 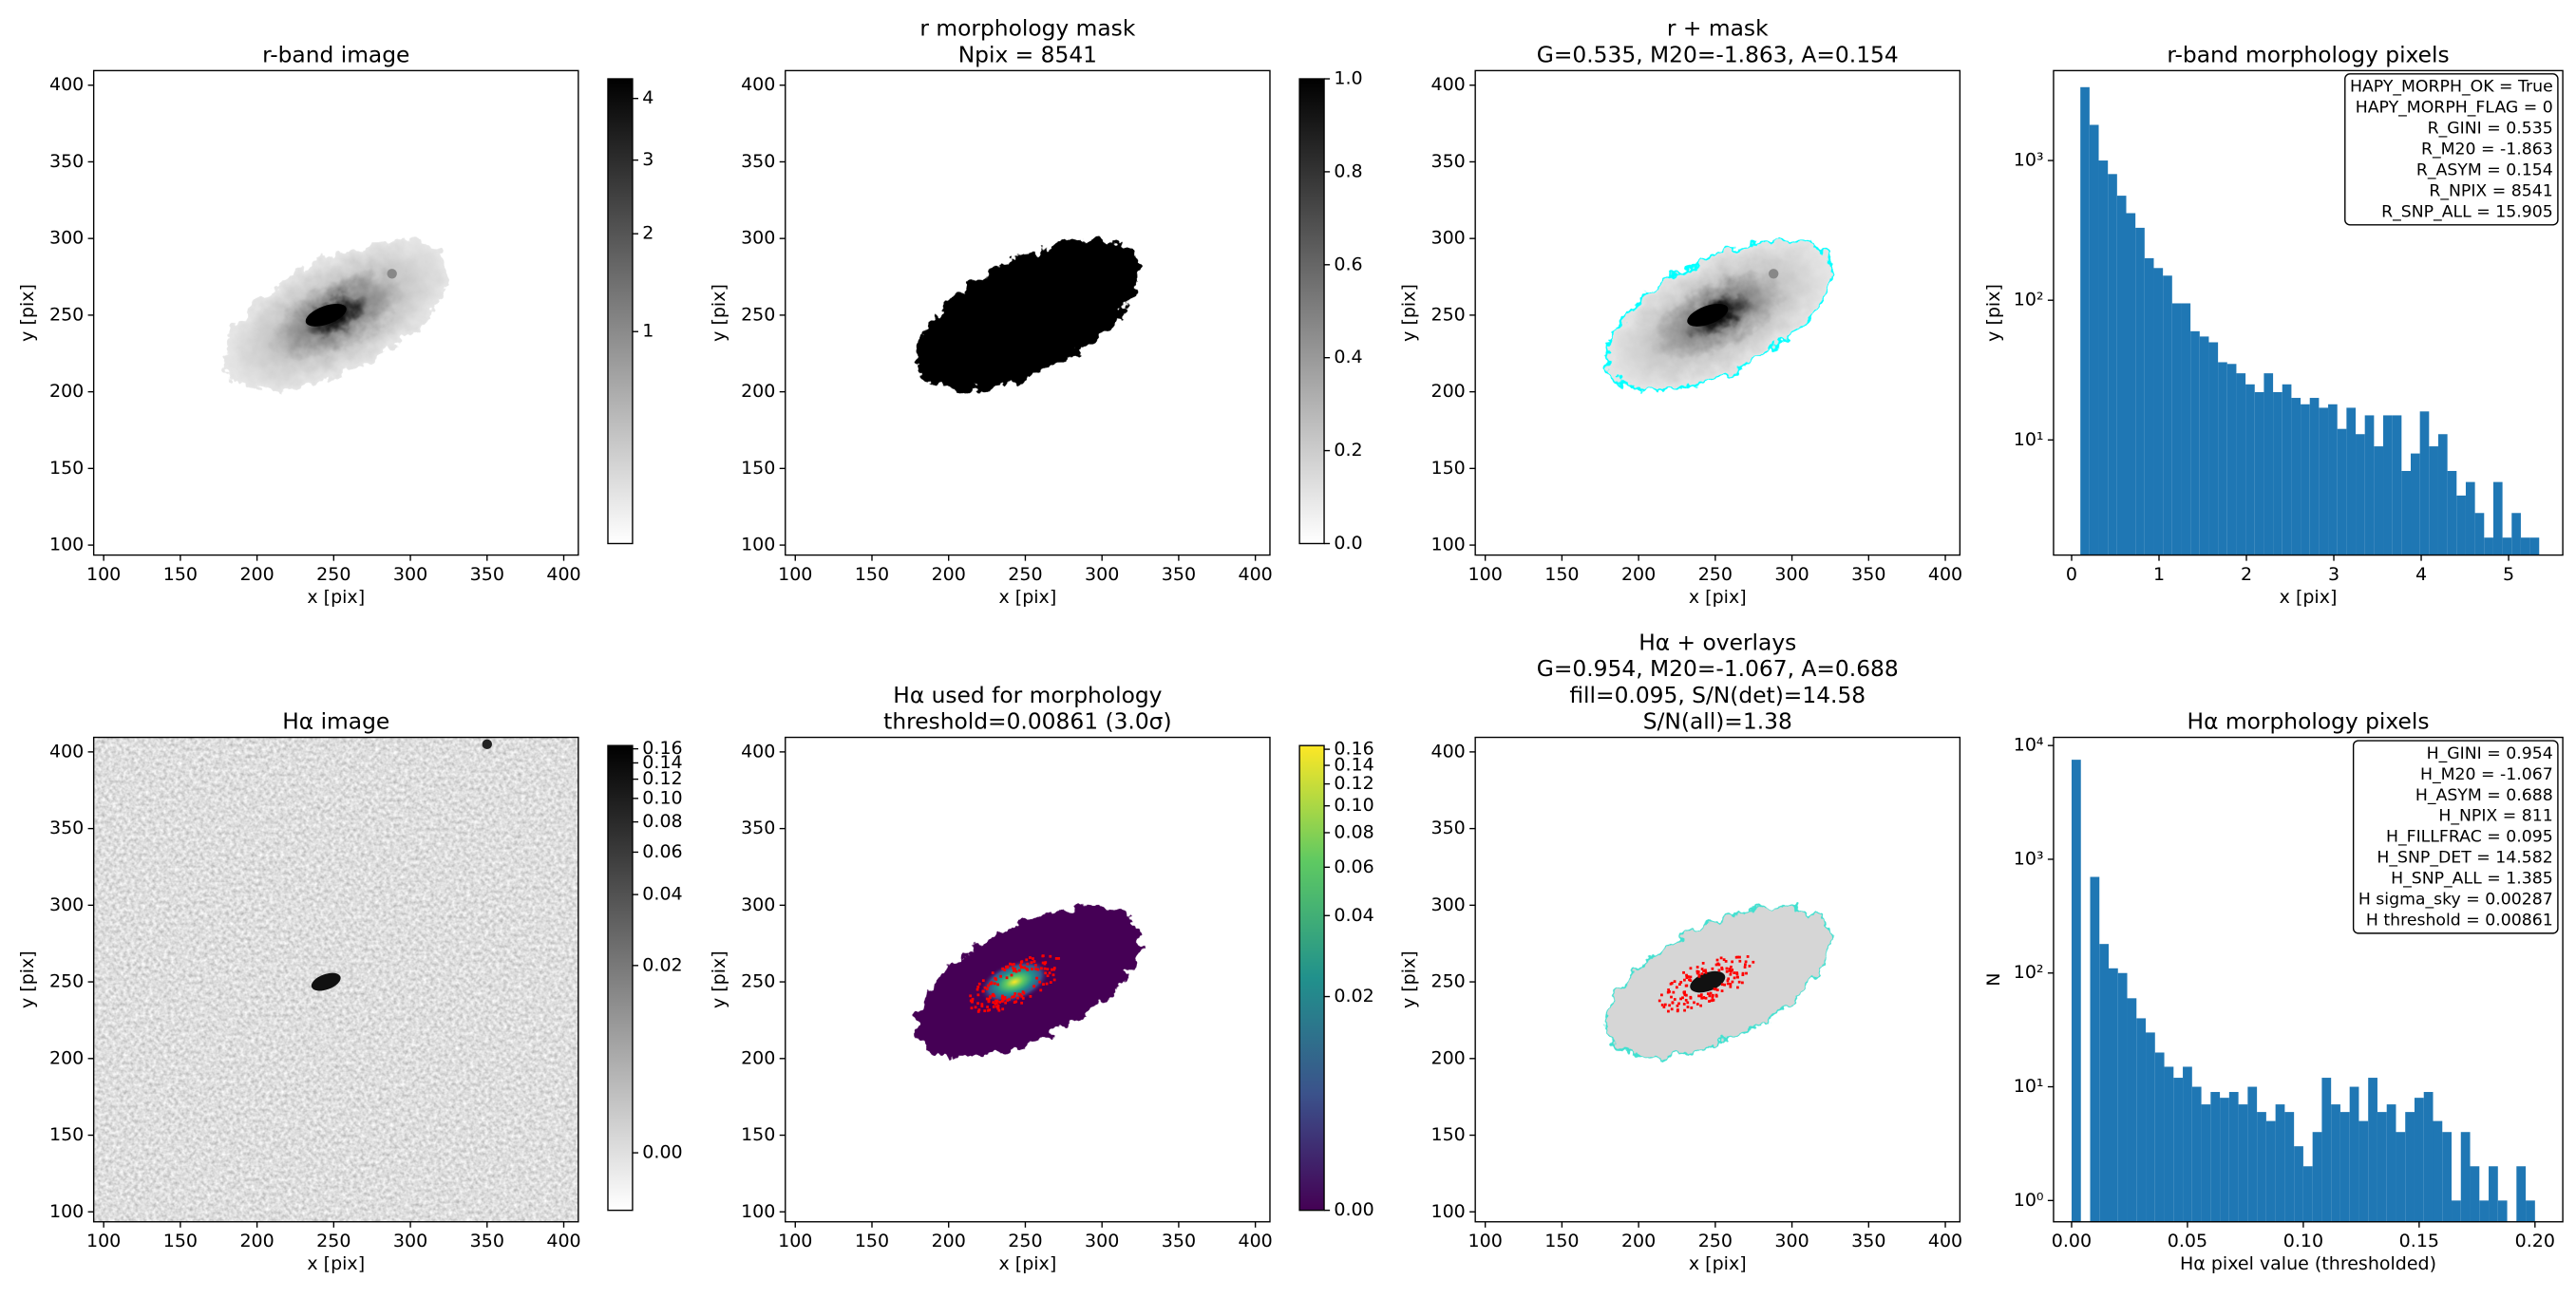 What do you see at coordinates (2308, 54) in the screenshot?
I see `panel-title: r-band morphology pixels` at bounding box center [2308, 54].